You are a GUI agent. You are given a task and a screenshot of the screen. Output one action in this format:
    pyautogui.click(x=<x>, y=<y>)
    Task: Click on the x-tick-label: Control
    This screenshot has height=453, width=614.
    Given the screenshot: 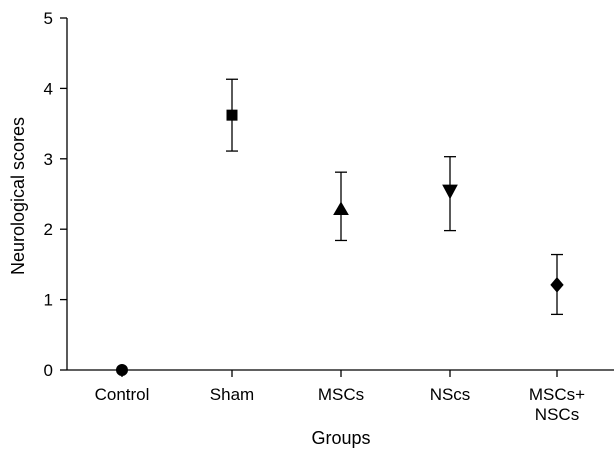 What is the action you would take?
    pyautogui.click(x=122, y=394)
    